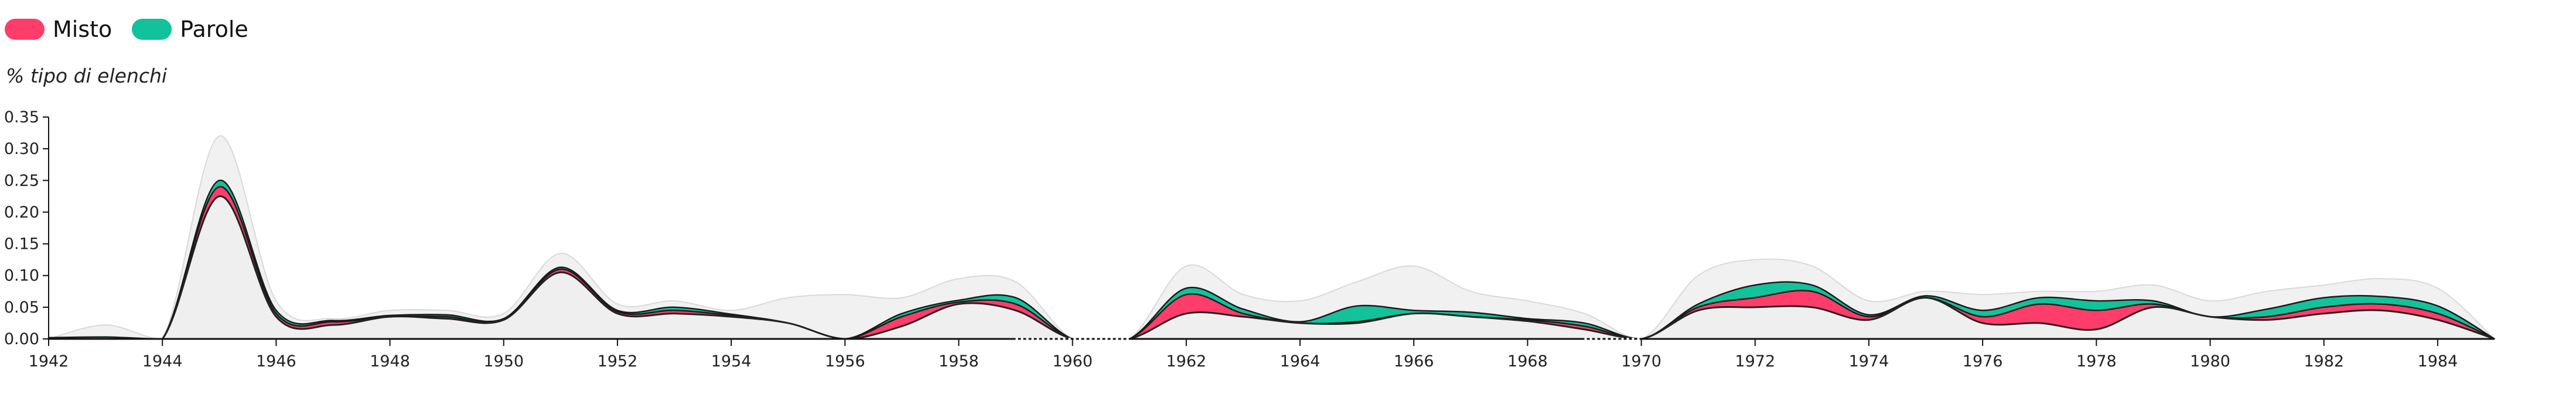 The width and height of the screenshot is (2576, 415). I want to click on legend-swatch-parole, so click(152, 29).